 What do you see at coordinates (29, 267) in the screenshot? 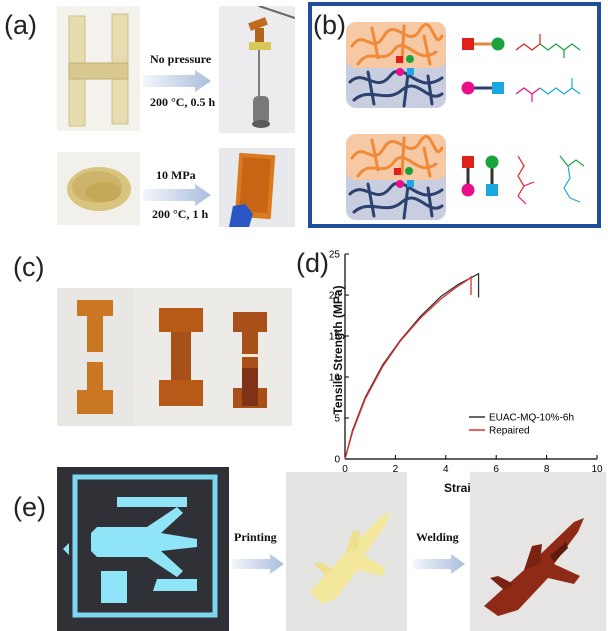
I see `panel-label-c: (c)` at bounding box center [29, 267].